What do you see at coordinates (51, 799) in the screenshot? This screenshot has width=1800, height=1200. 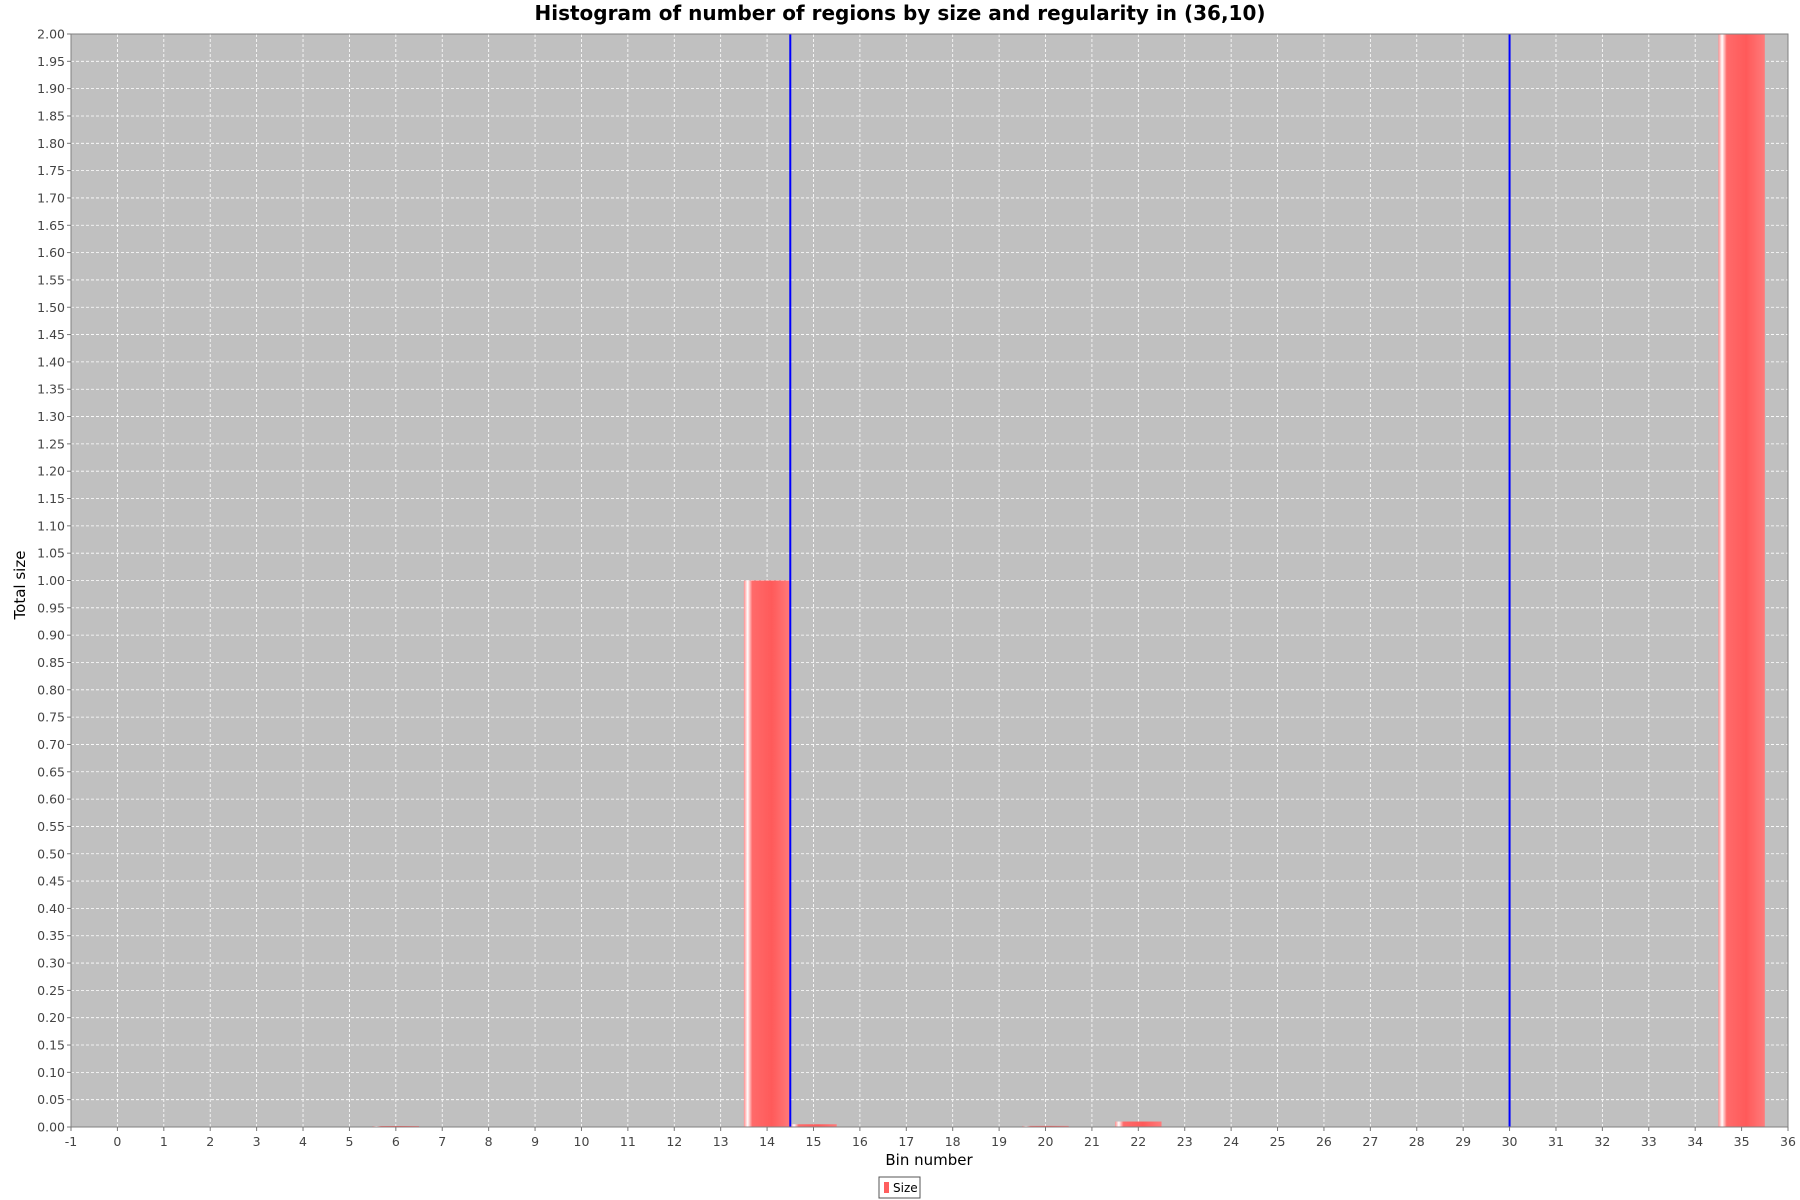 I see `y-tick-label: 0.60` at bounding box center [51, 799].